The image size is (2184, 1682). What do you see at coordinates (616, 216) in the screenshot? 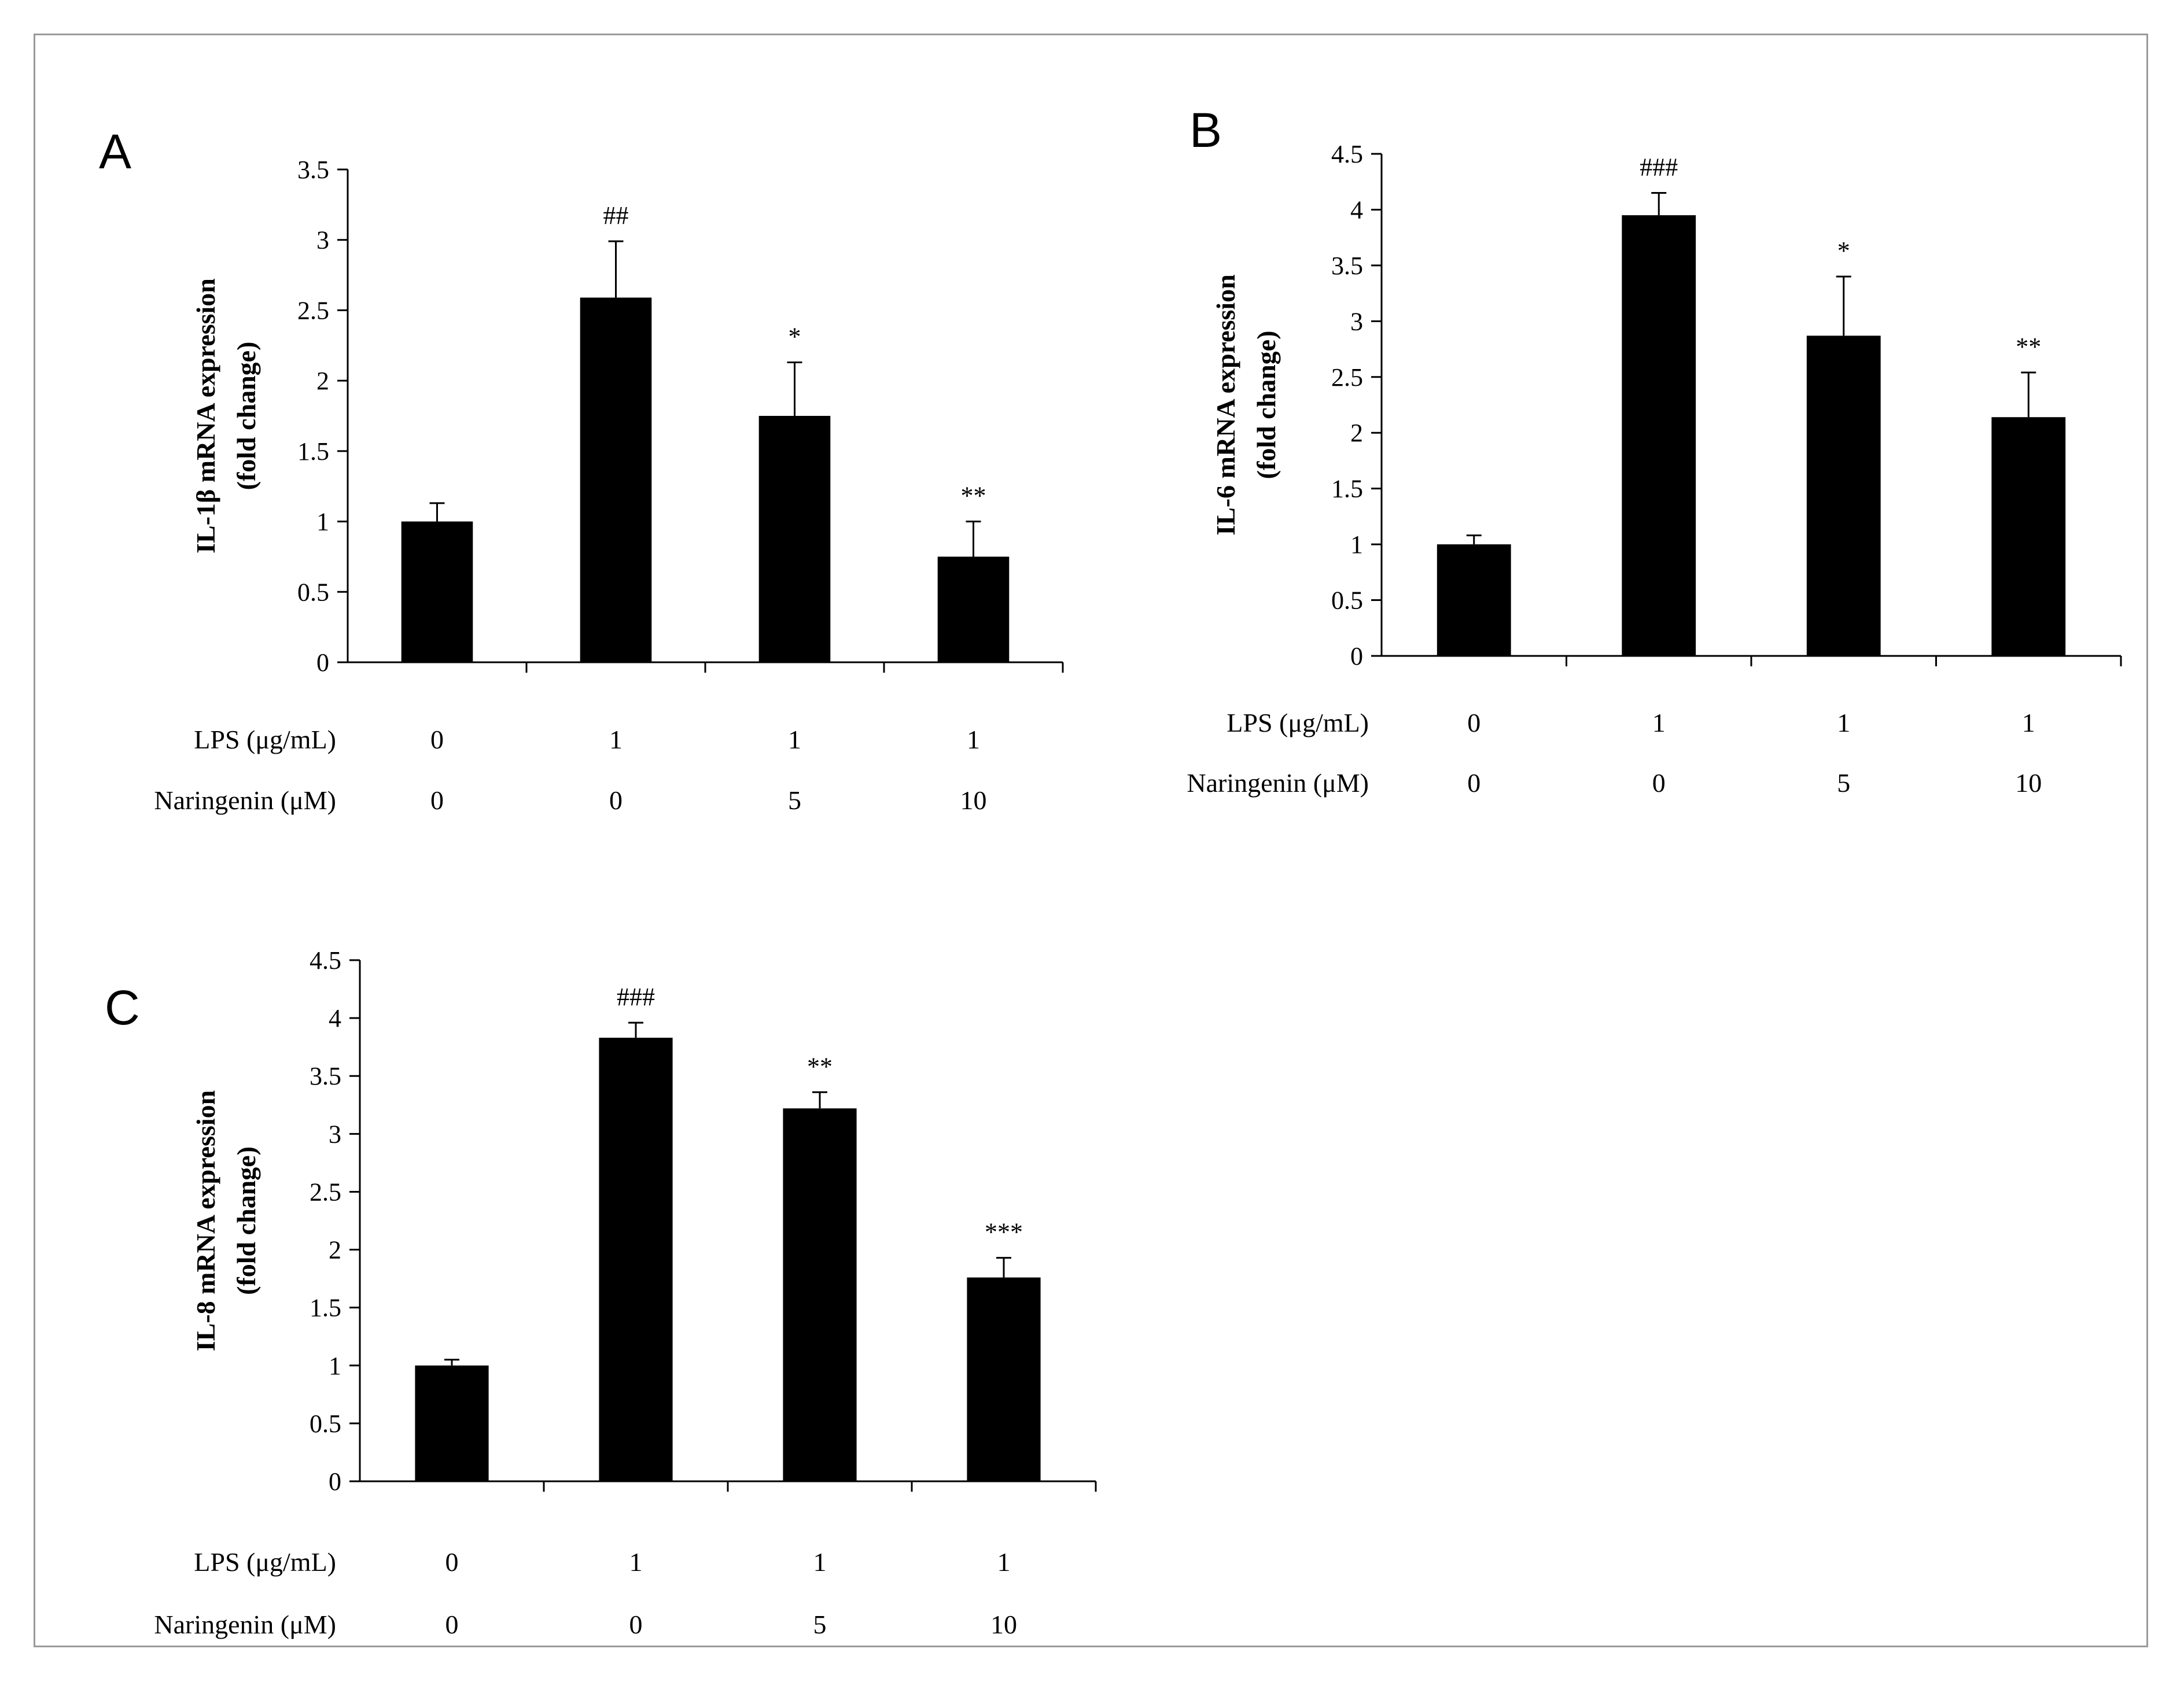
I see `significance-annotation: ##` at bounding box center [616, 216].